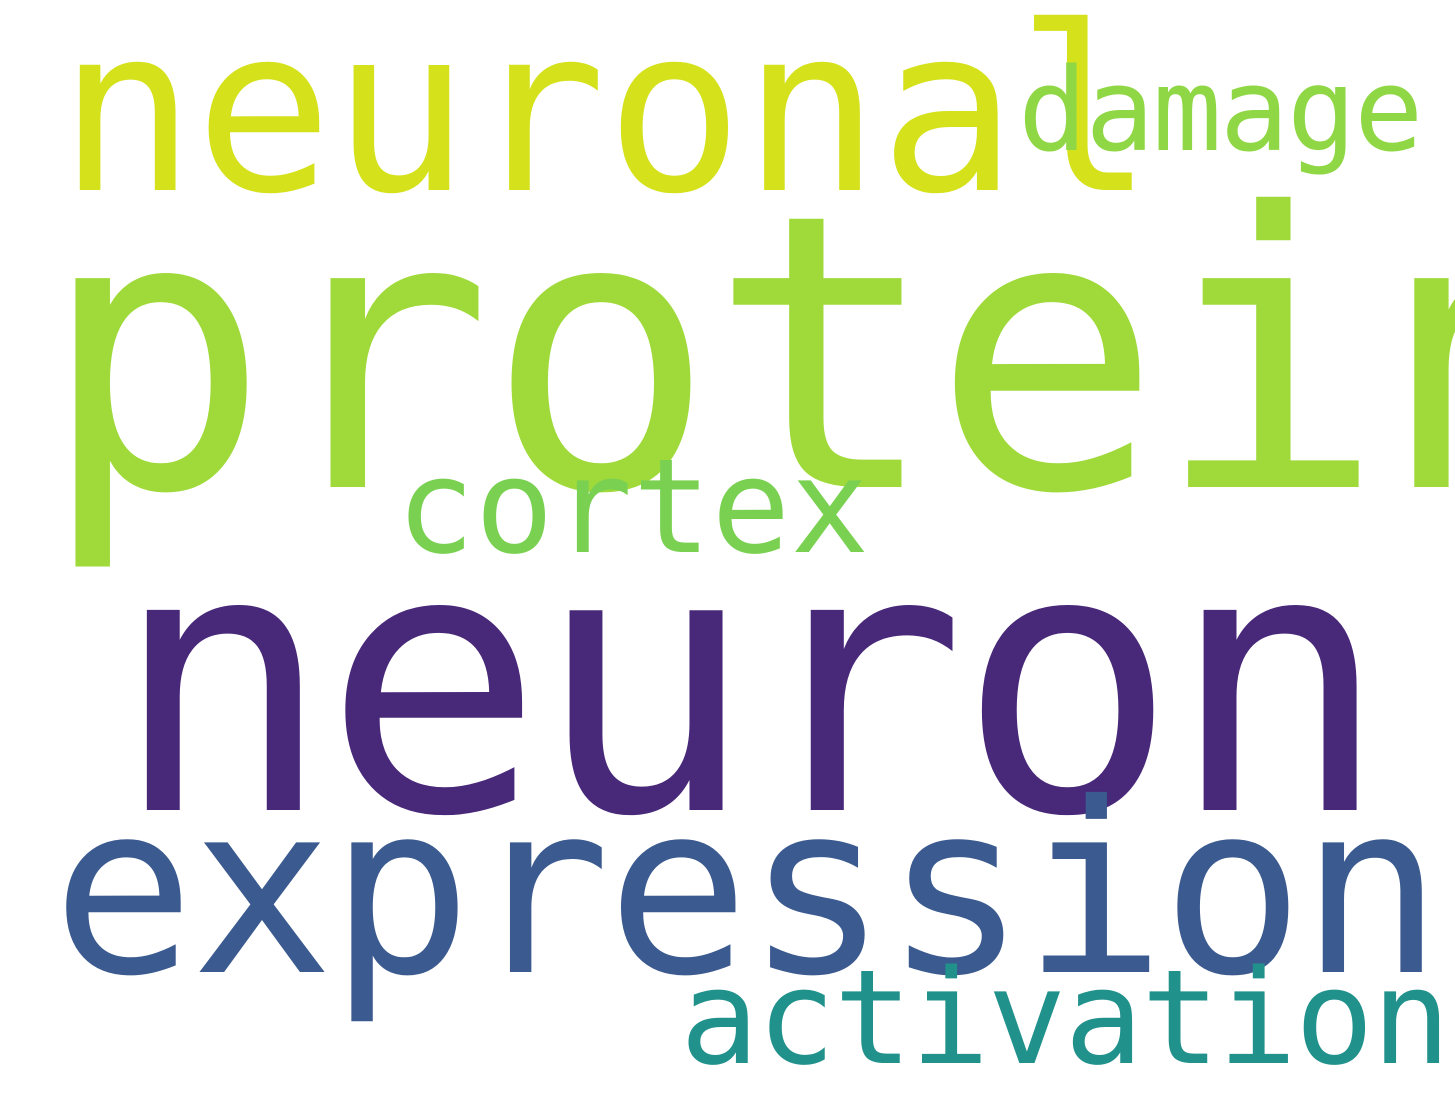 Image resolution: width=1455 pixels, height=1106 pixels. What do you see at coordinates (633, 506) in the screenshot?
I see `word-cortex: cortex` at bounding box center [633, 506].